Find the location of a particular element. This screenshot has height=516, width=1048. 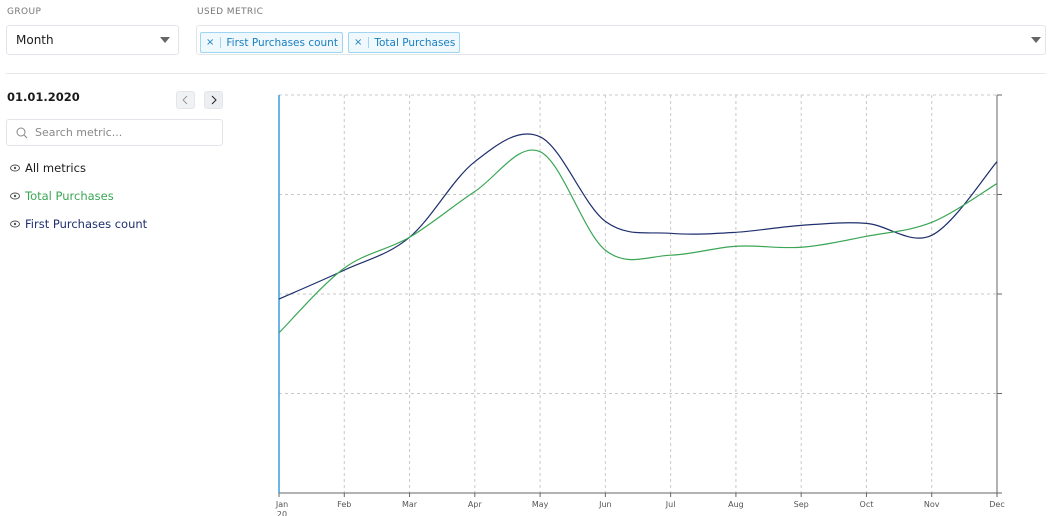

next-button is located at coordinates (213, 100).